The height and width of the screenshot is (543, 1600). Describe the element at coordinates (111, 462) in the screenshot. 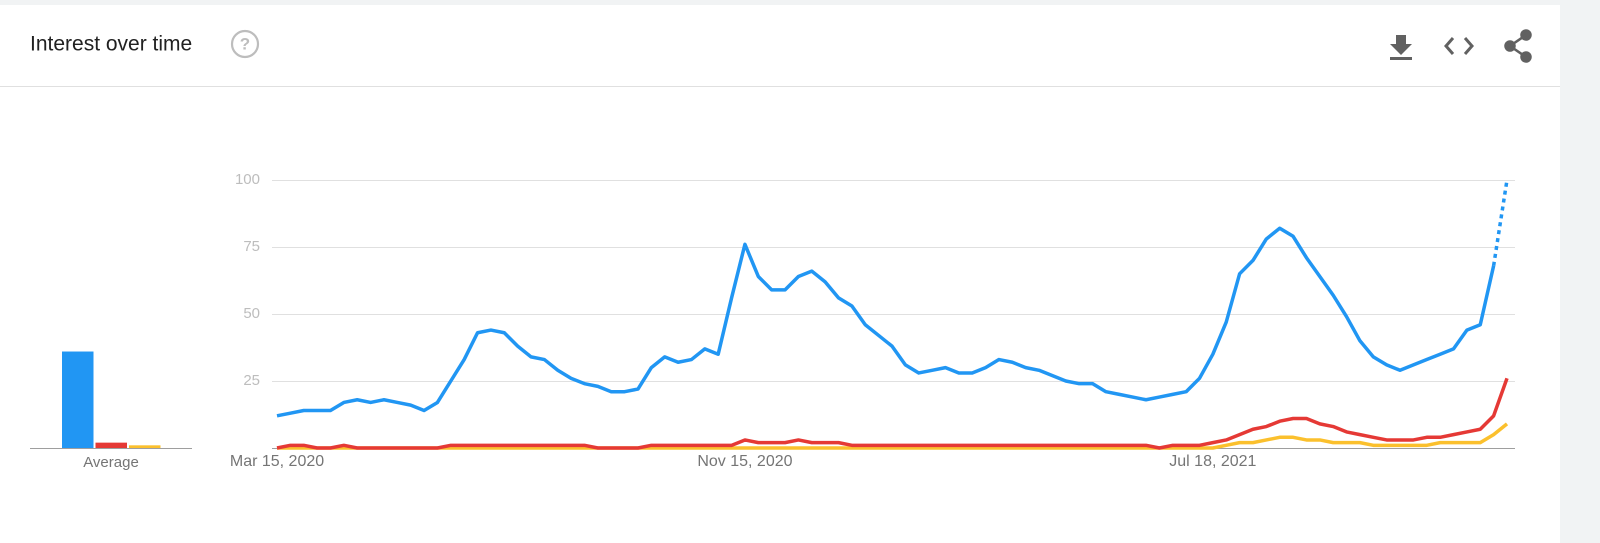

I see `avg-label: Average` at that location.